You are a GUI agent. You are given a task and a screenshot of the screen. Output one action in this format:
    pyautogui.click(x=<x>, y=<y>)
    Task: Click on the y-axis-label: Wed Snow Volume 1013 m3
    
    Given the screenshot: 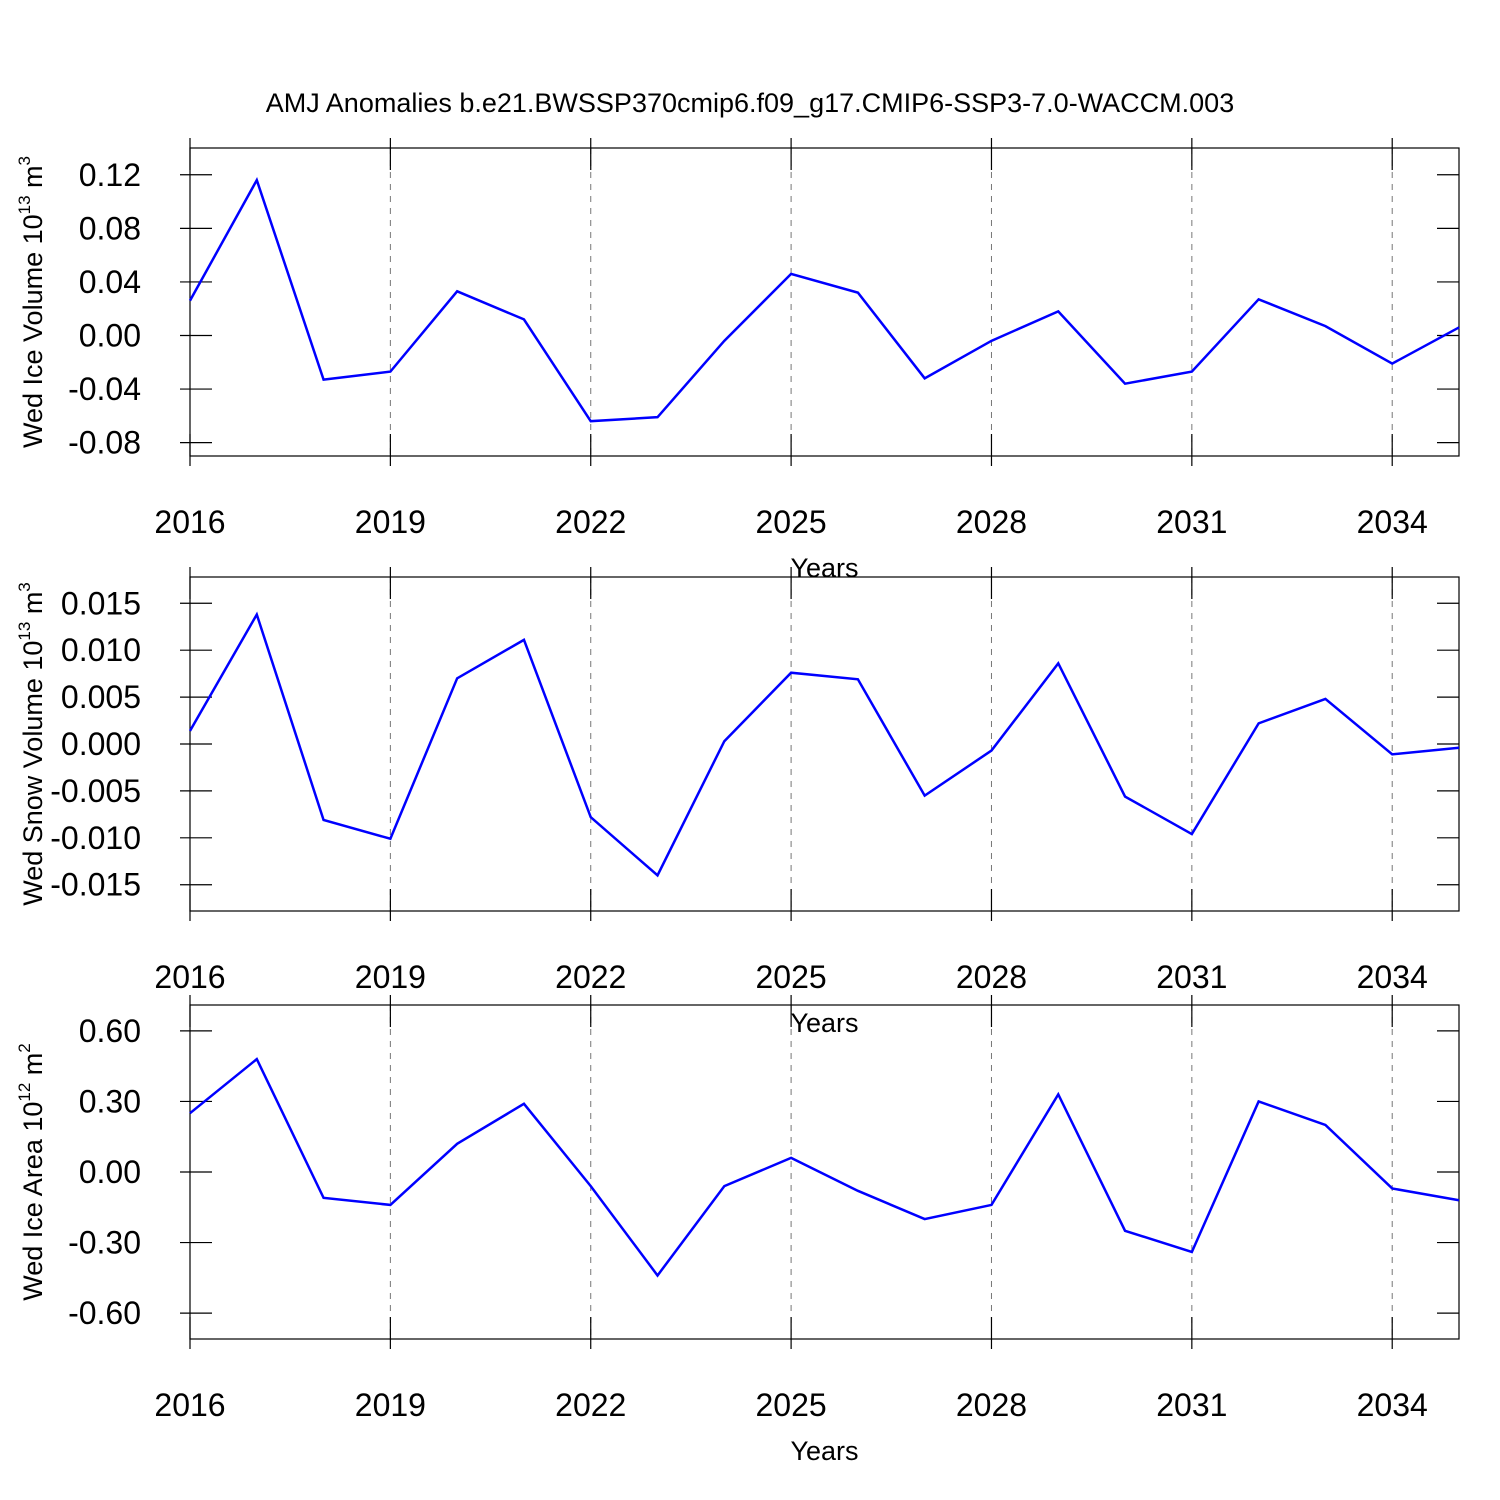 What is the action you would take?
    pyautogui.click(x=31, y=744)
    